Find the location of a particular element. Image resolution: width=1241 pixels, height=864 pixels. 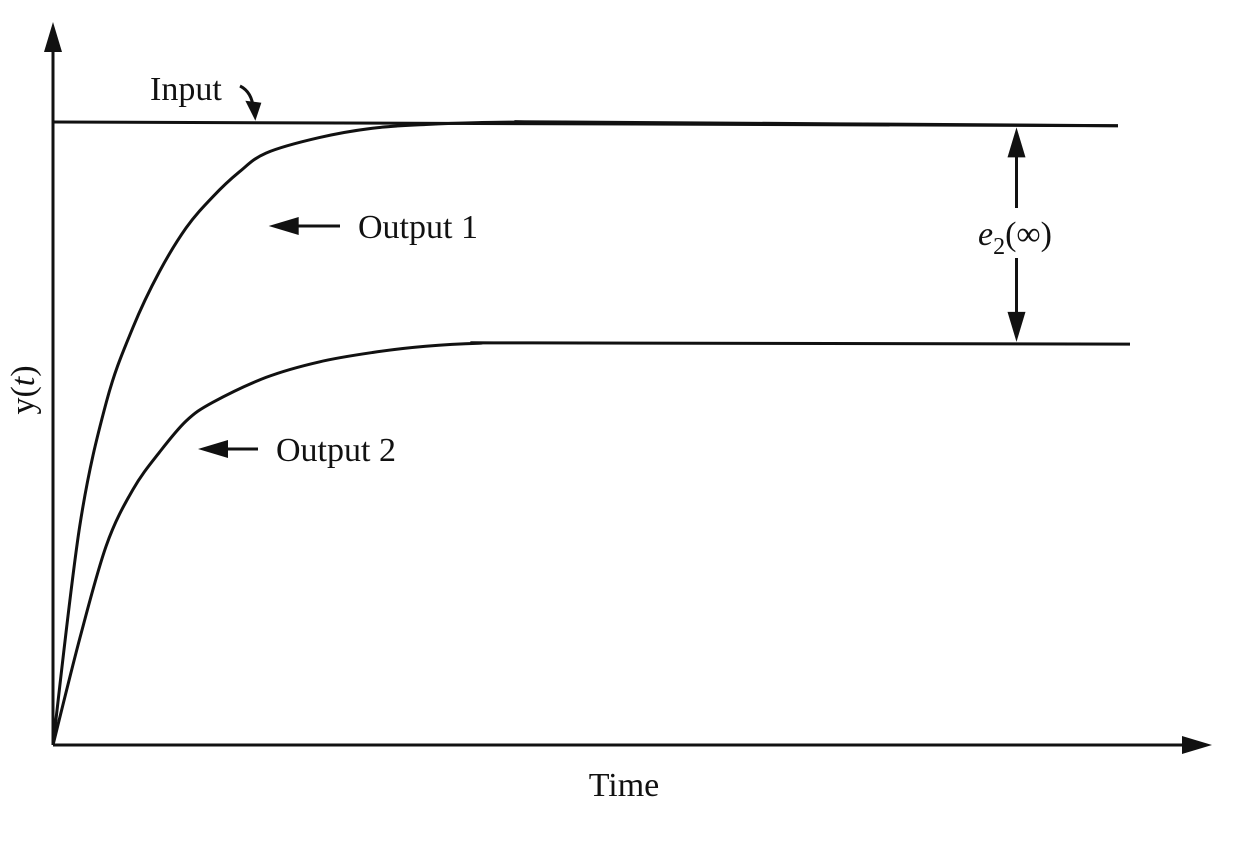

series-label-output-1: Output 1 is located at coordinates (418, 227).